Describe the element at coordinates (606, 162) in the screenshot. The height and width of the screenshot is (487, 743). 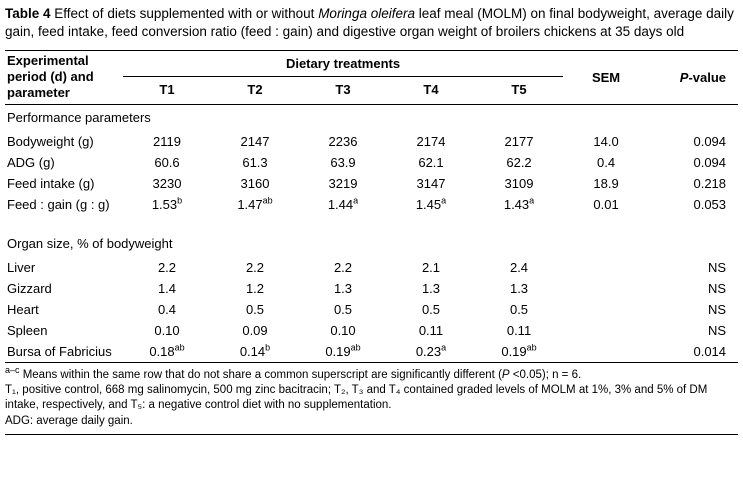
I see `sem-cell: 0.4` at that location.